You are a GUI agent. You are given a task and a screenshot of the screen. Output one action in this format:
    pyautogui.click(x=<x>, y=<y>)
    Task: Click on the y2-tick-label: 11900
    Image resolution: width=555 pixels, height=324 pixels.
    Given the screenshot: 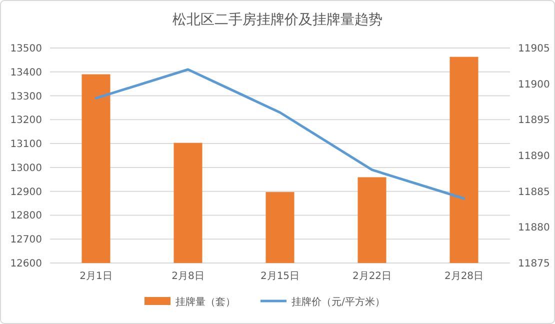 What is the action you would take?
    pyautogui.click(x=534, y=84)
    